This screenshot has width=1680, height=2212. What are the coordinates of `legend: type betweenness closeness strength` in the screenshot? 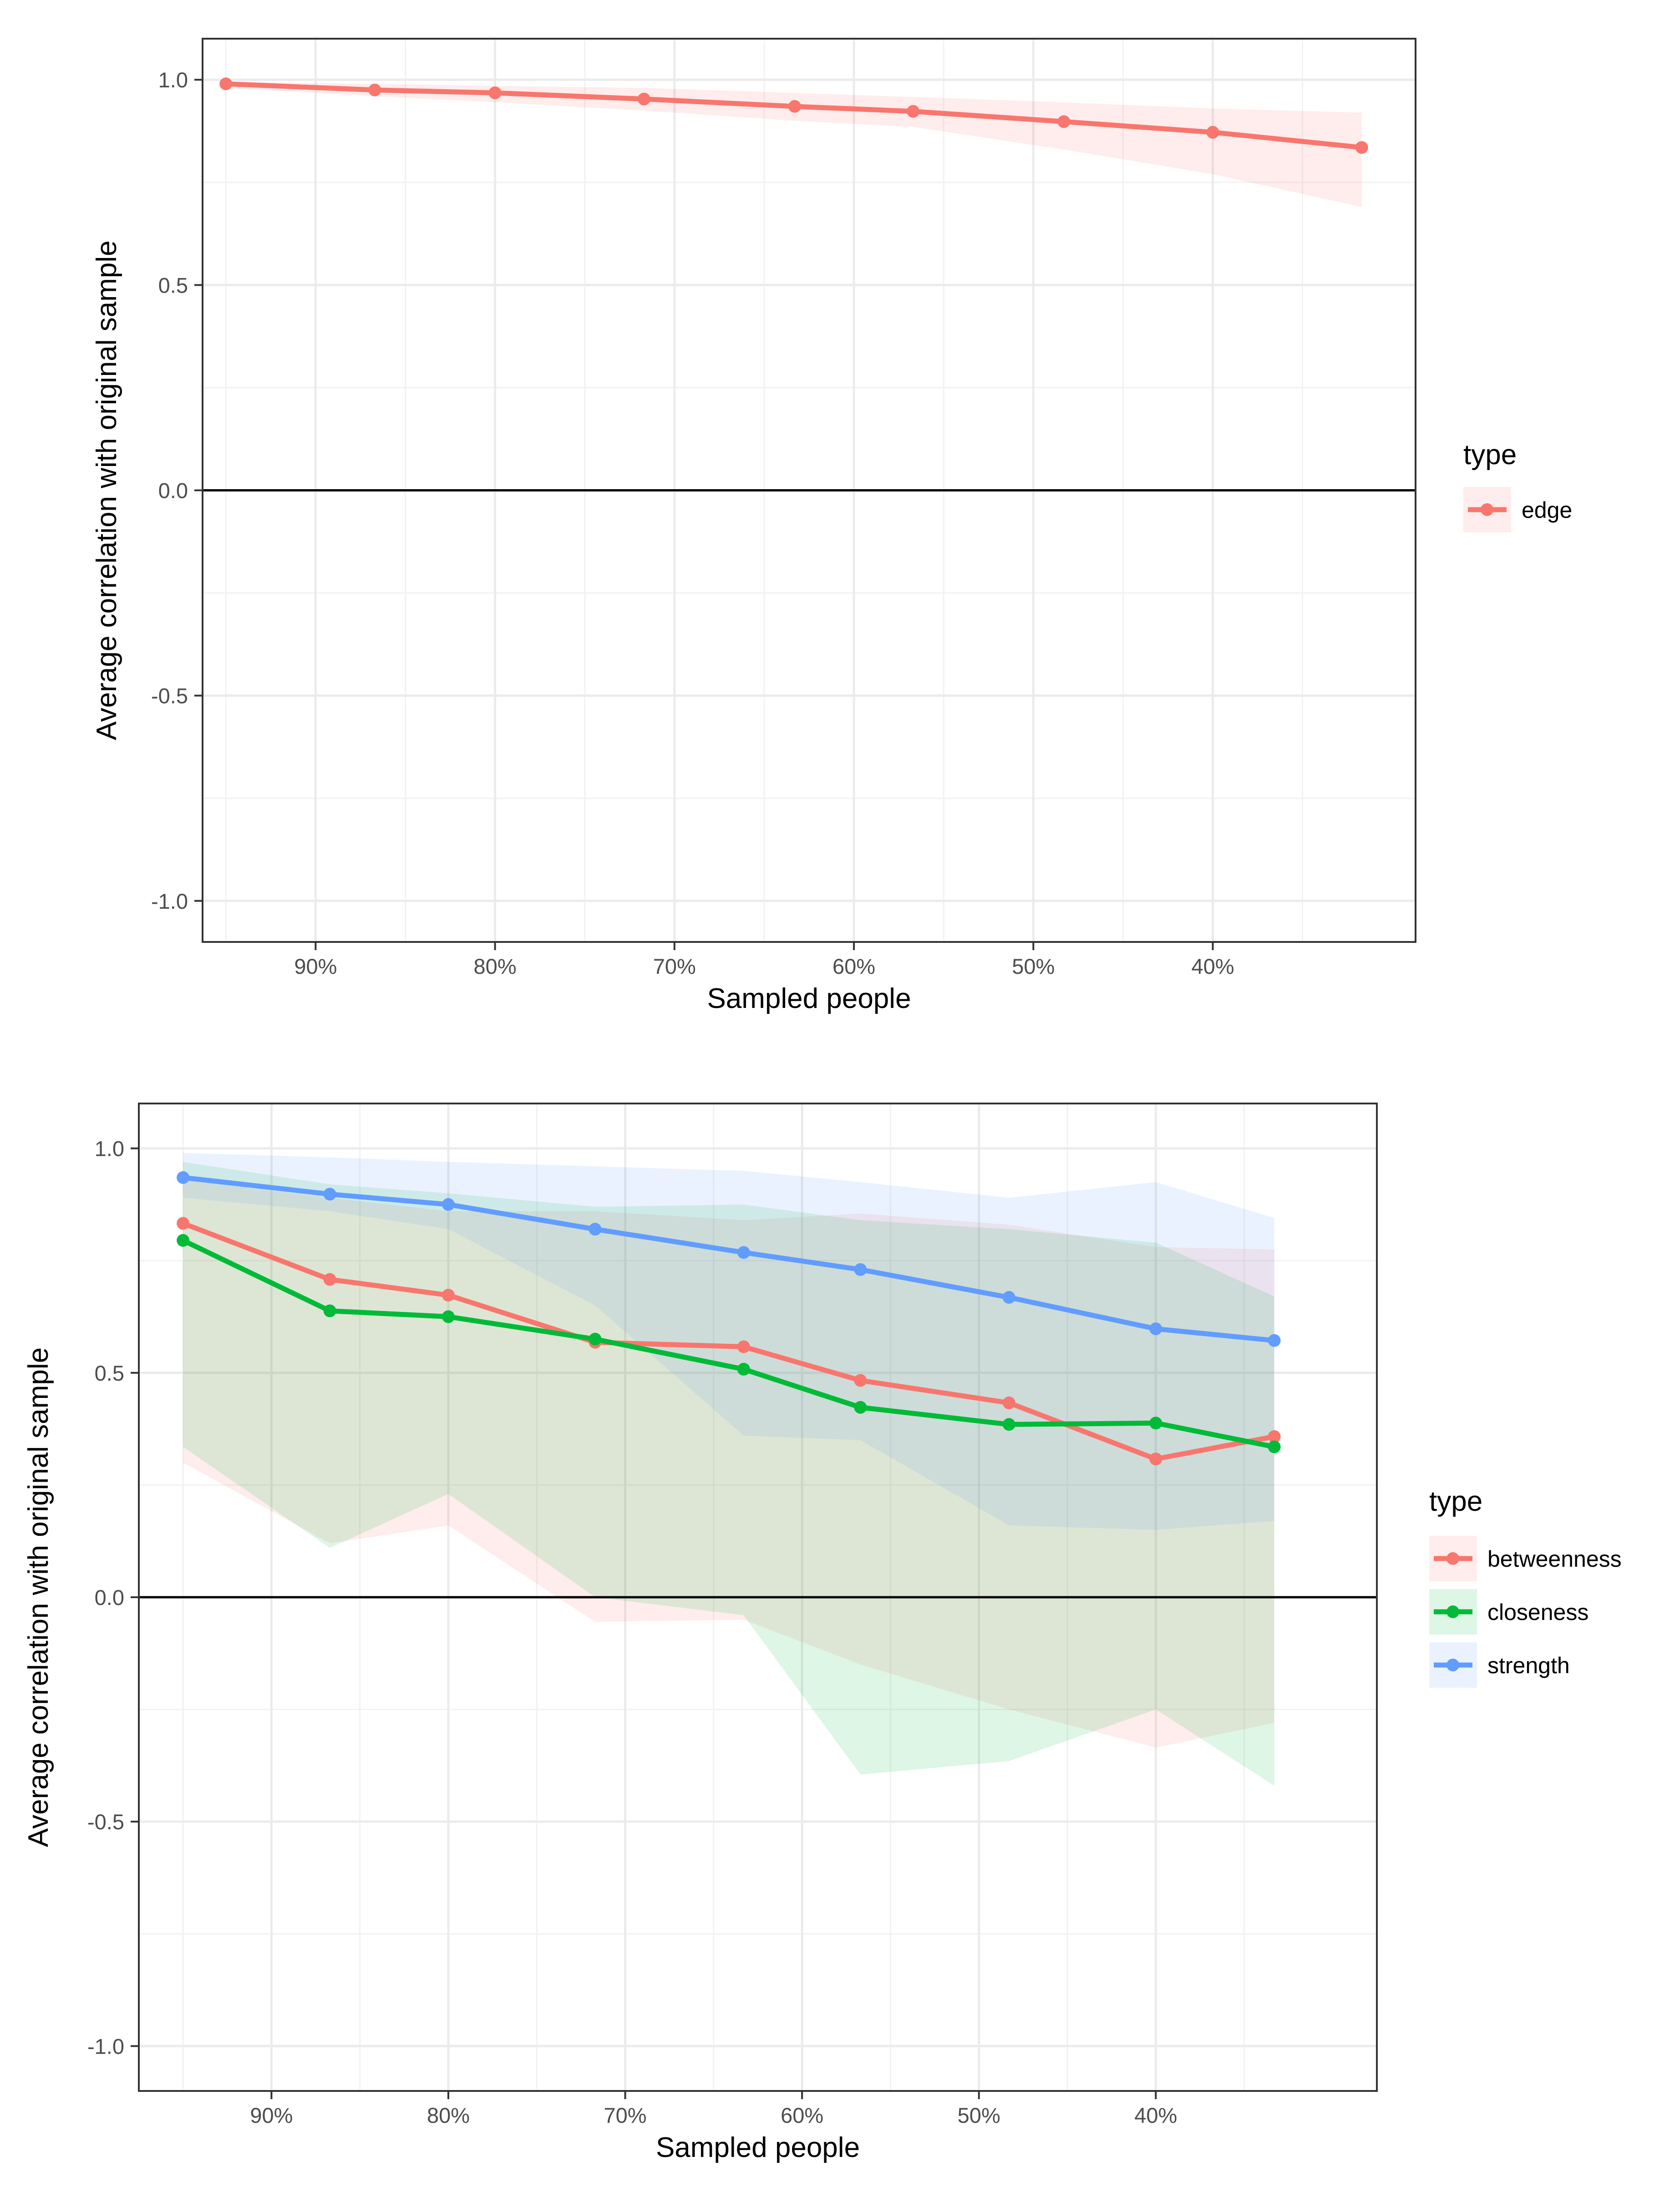 It's located at (1525, 1587).